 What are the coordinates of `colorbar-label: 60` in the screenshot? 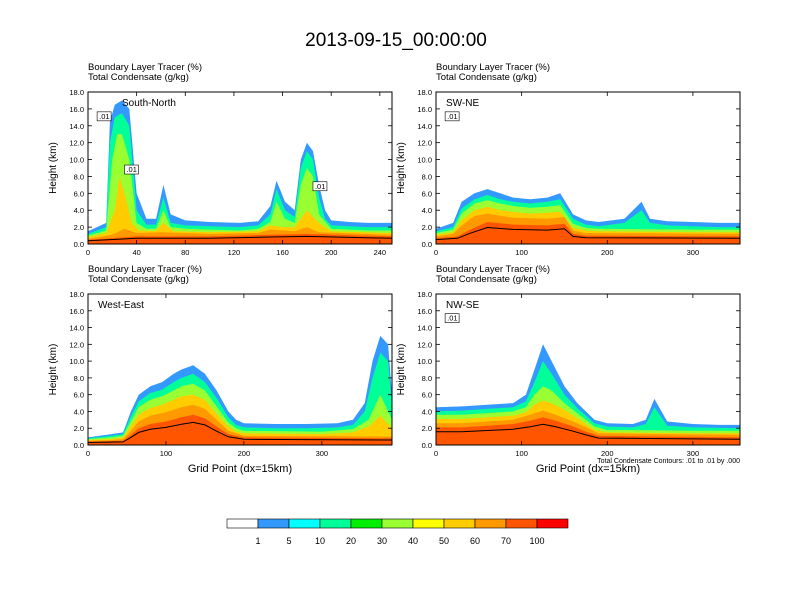 It's located at (475, 541).